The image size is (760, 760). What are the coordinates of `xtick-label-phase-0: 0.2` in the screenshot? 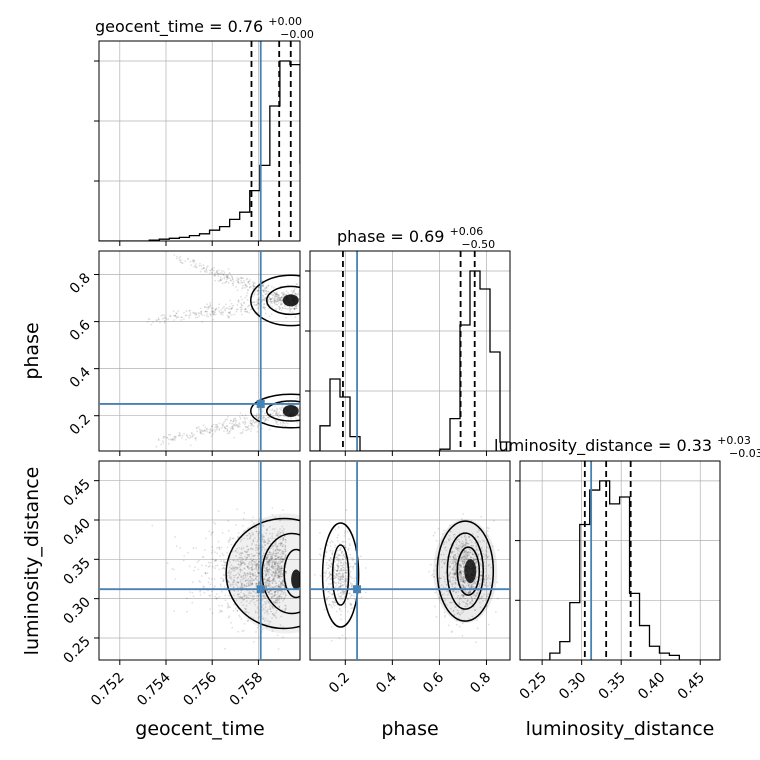 It's located at (339, 683).